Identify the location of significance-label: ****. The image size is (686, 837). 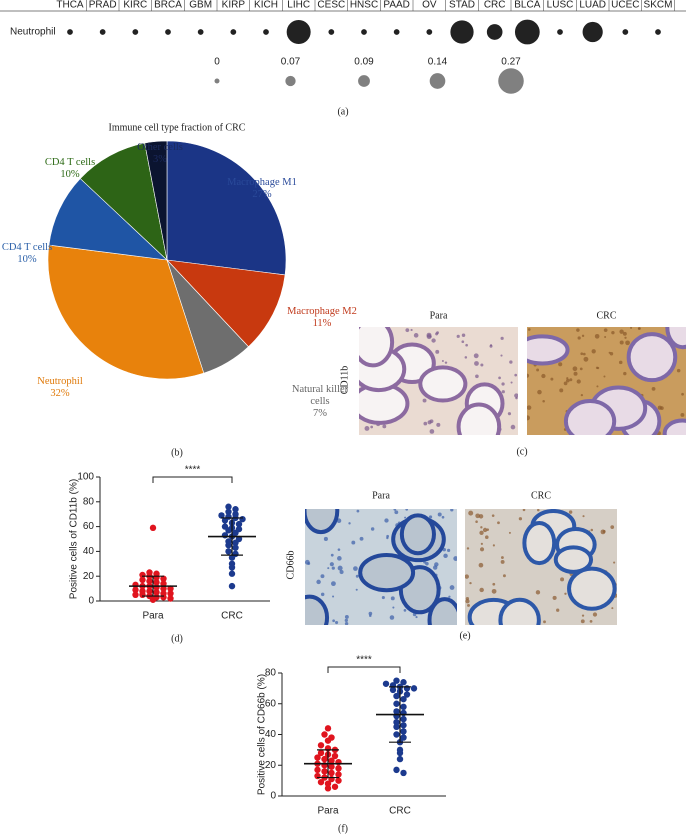
(193, 470).